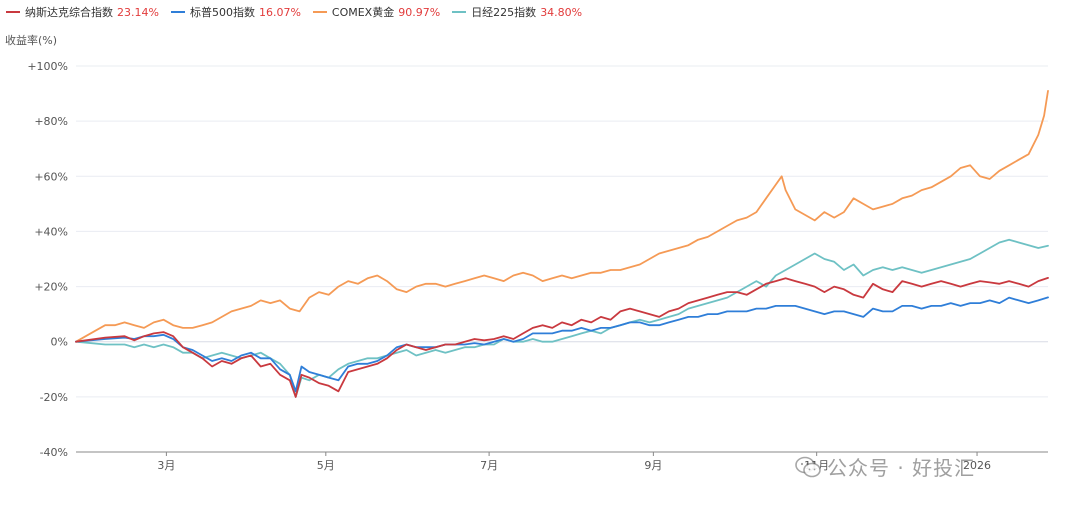 This screenshot has height=510, width=1080. What do you see at coordinates (279, 12) in the screenshot?
I see `legend-series-value: 16.07%` at bounding box center [279, 12].